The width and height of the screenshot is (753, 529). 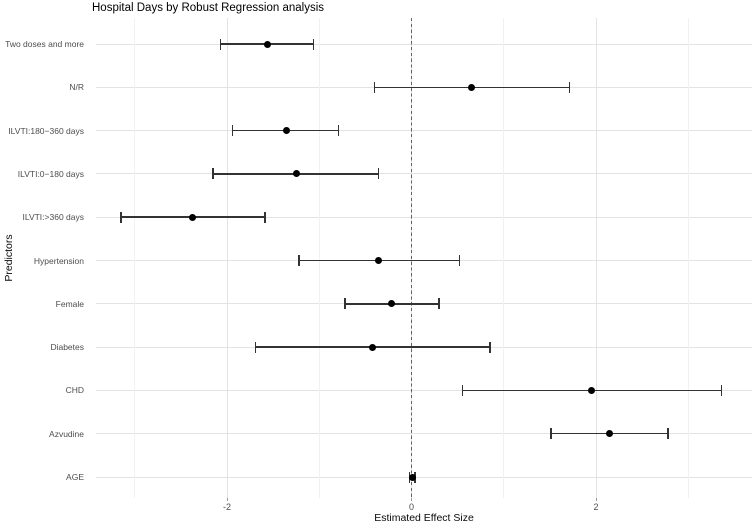 I want to click on category-label: Diabetes, so click(x=67, y=347).